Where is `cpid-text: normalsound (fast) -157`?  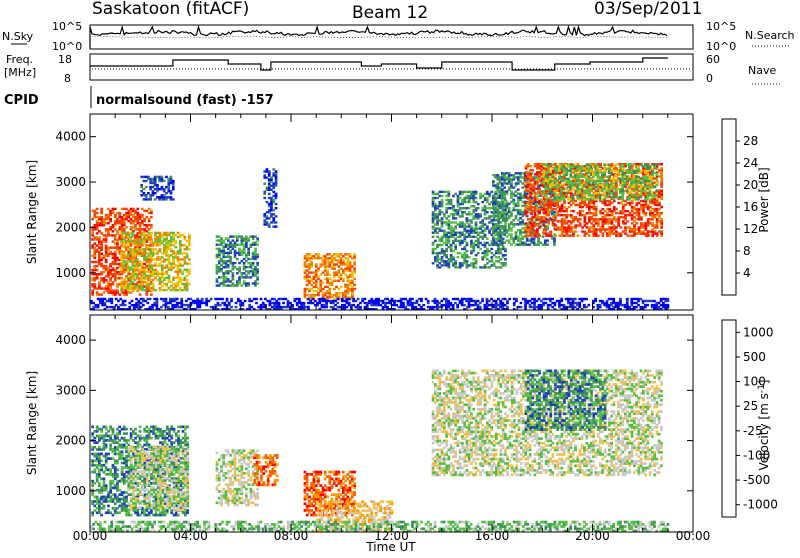
cpid-text: normalsound (fast) -157 is located at coordinates (185, 100).